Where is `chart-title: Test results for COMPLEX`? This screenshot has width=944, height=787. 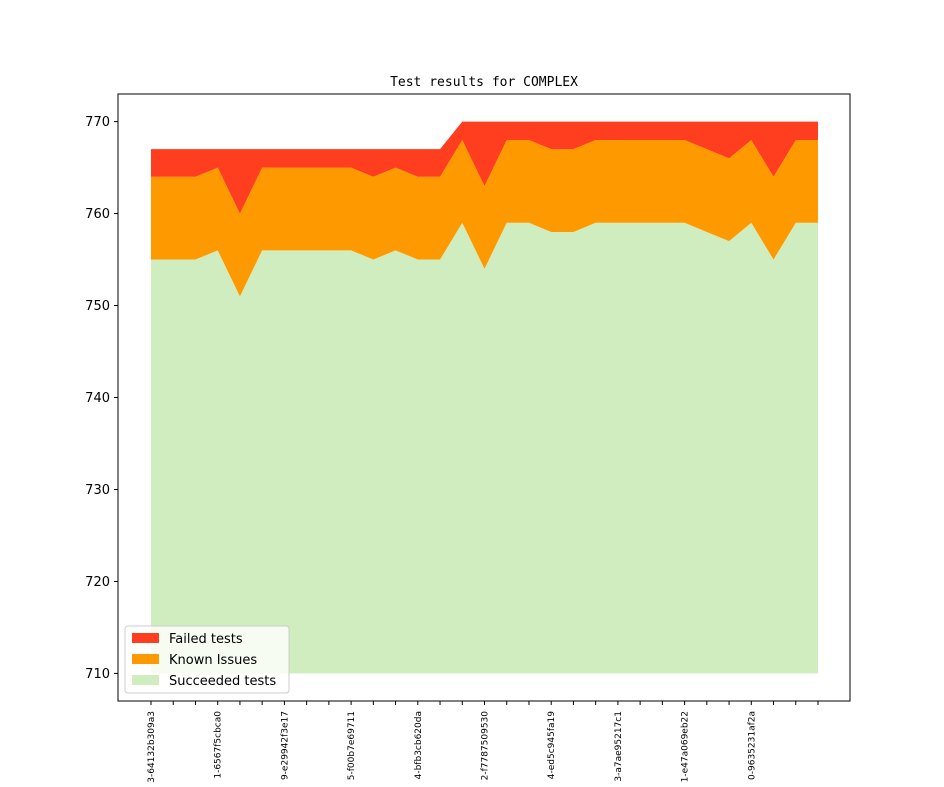
chart-title: Test results for COMPLEX is located at coordinates (484, 82).